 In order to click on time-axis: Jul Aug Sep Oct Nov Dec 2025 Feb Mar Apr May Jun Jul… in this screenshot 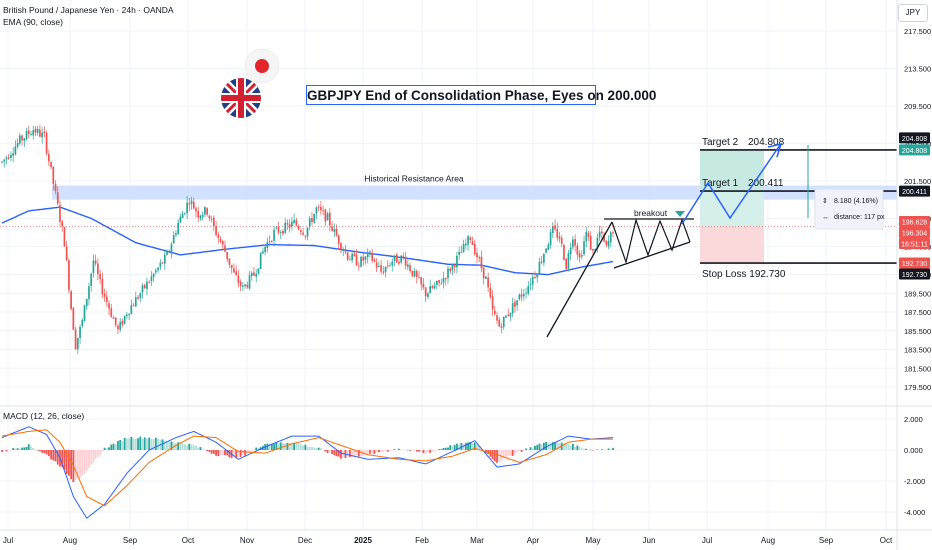, I will do `click(448, 540)`.